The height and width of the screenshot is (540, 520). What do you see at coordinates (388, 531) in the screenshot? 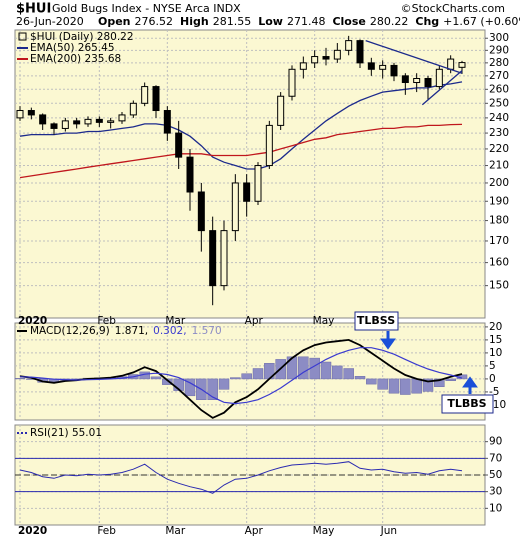
I see `x-tick-label: Jun` at bounding box center [388, 531].